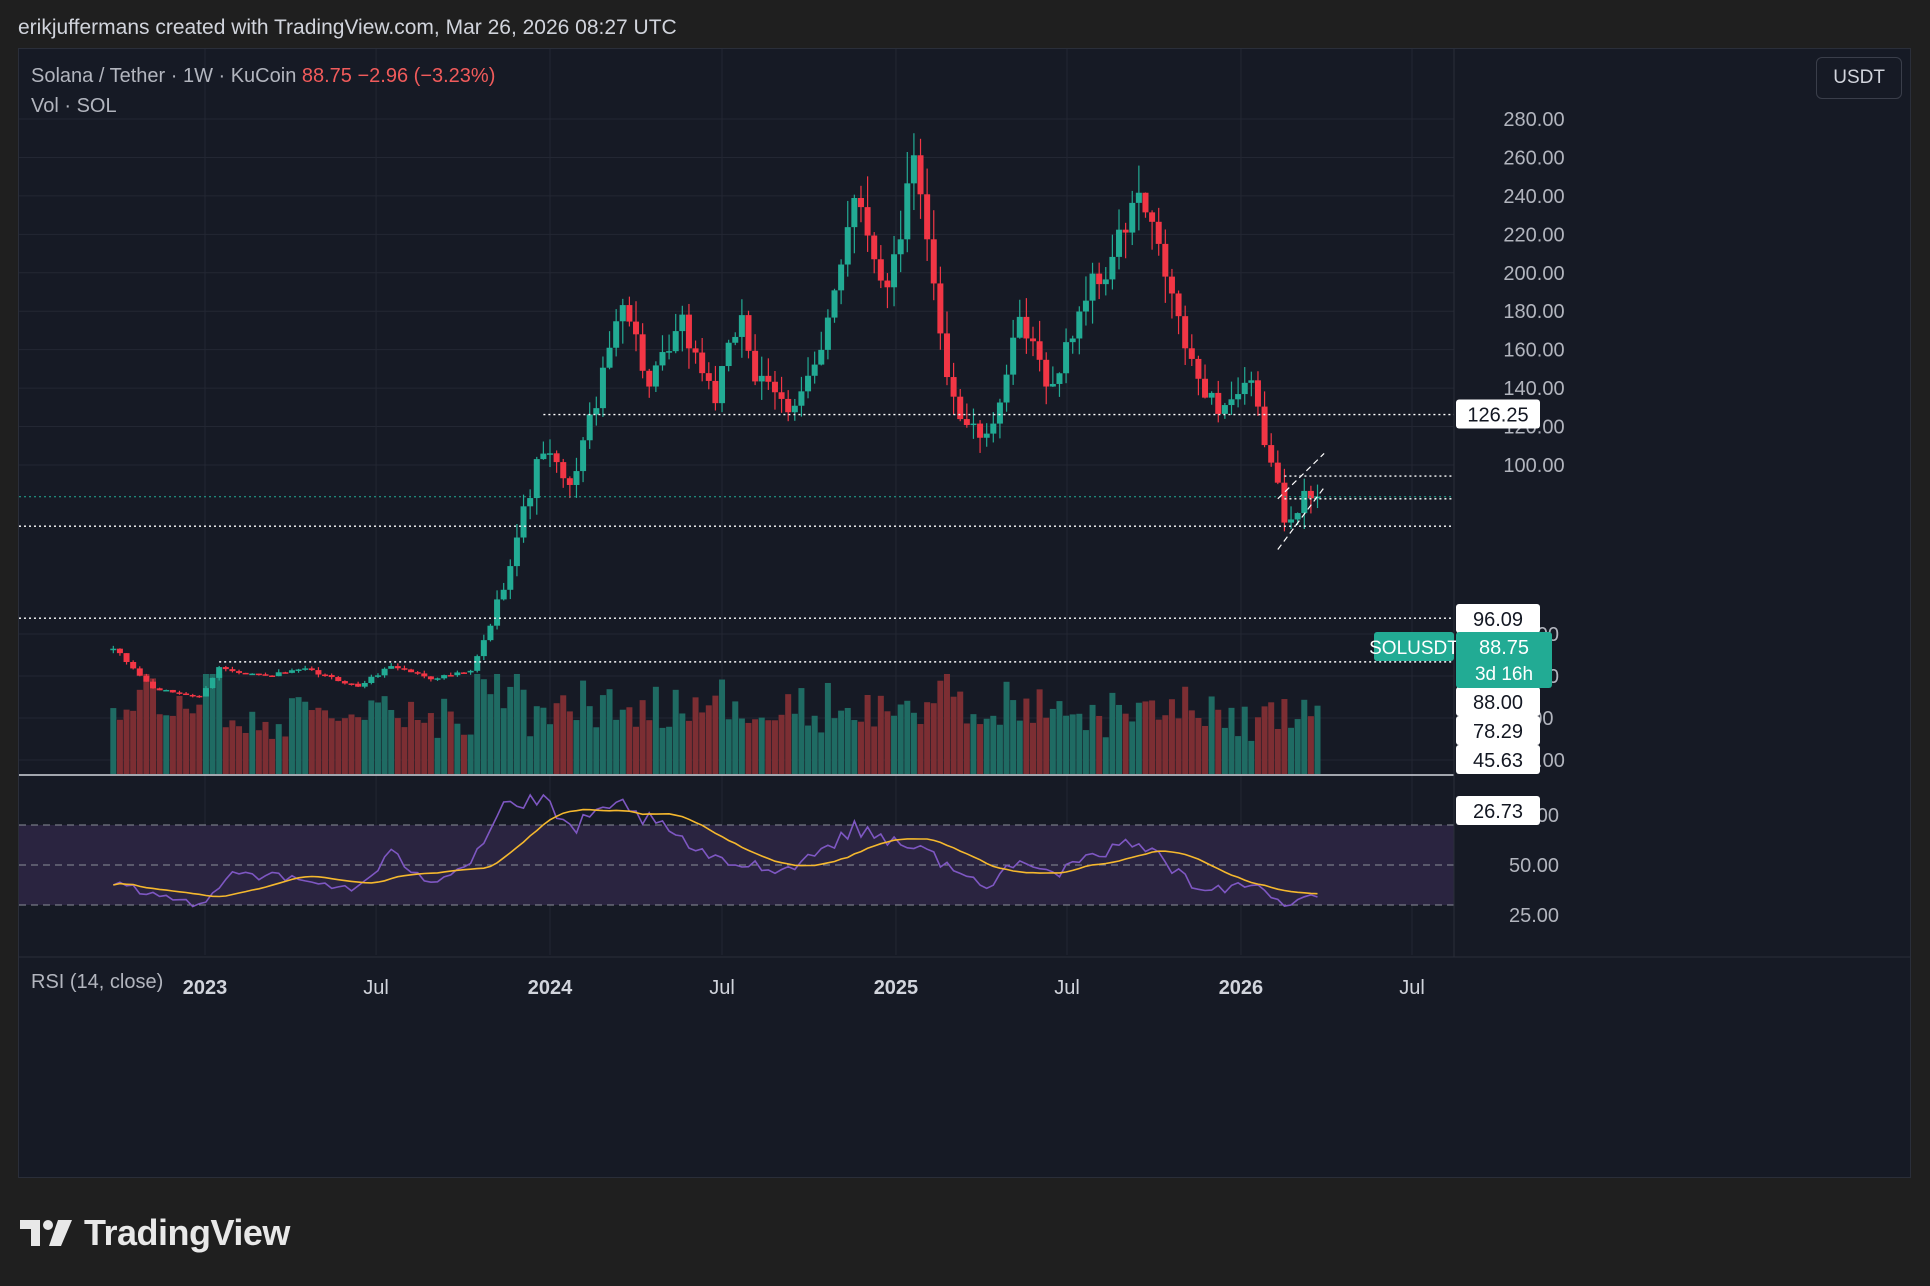 The image size is (1930, 1286). Describe the element at coordinates (74, 106) in the screenshot. I see `volume-legend: Vol · SOL` at that location.